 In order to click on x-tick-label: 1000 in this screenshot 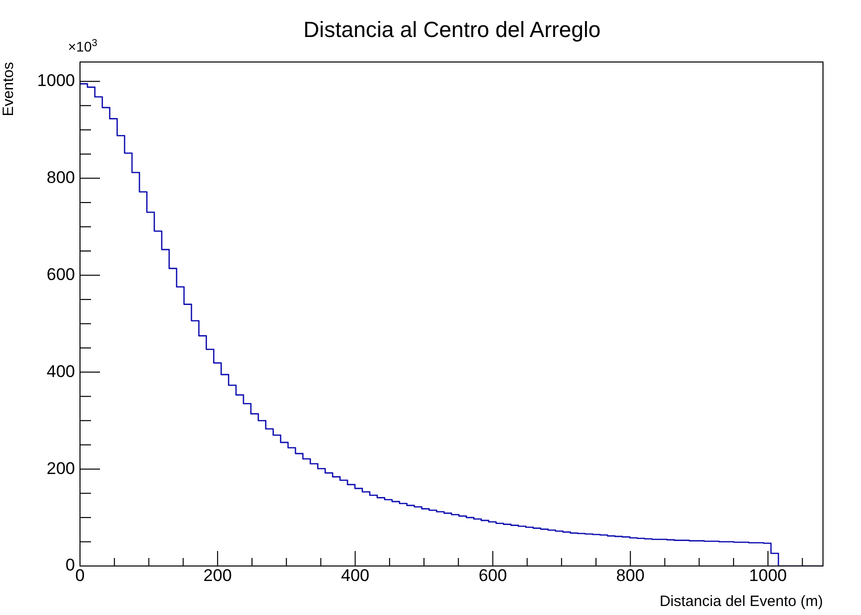, I will do `click(768, 575)`.